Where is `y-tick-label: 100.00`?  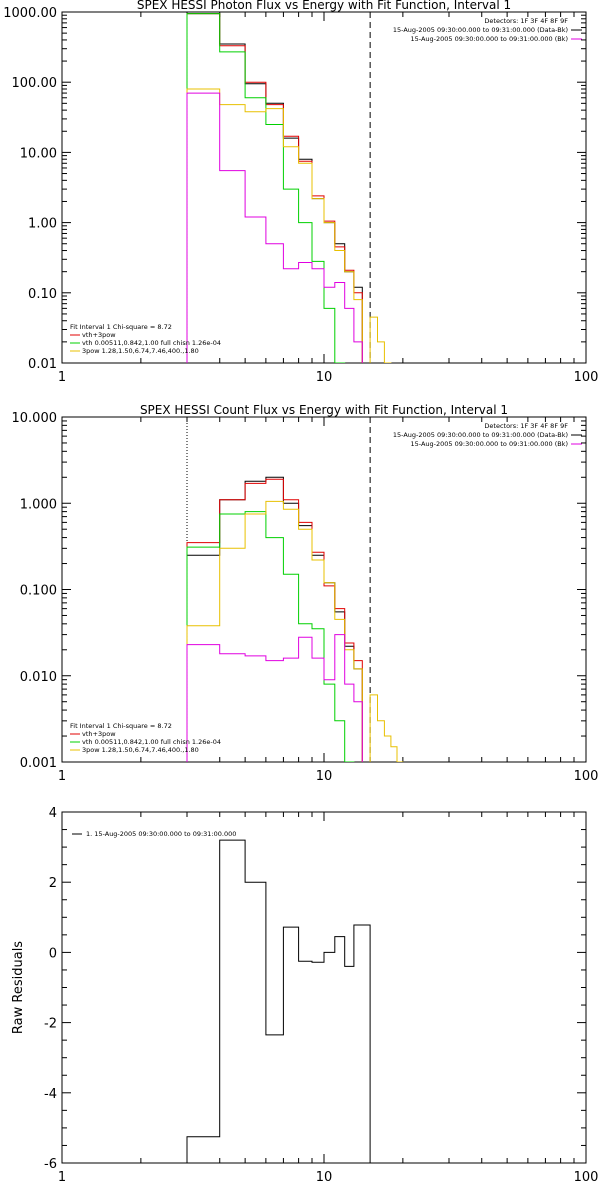
y-tick-label: 100.00 is located at coordinates (35, 83).